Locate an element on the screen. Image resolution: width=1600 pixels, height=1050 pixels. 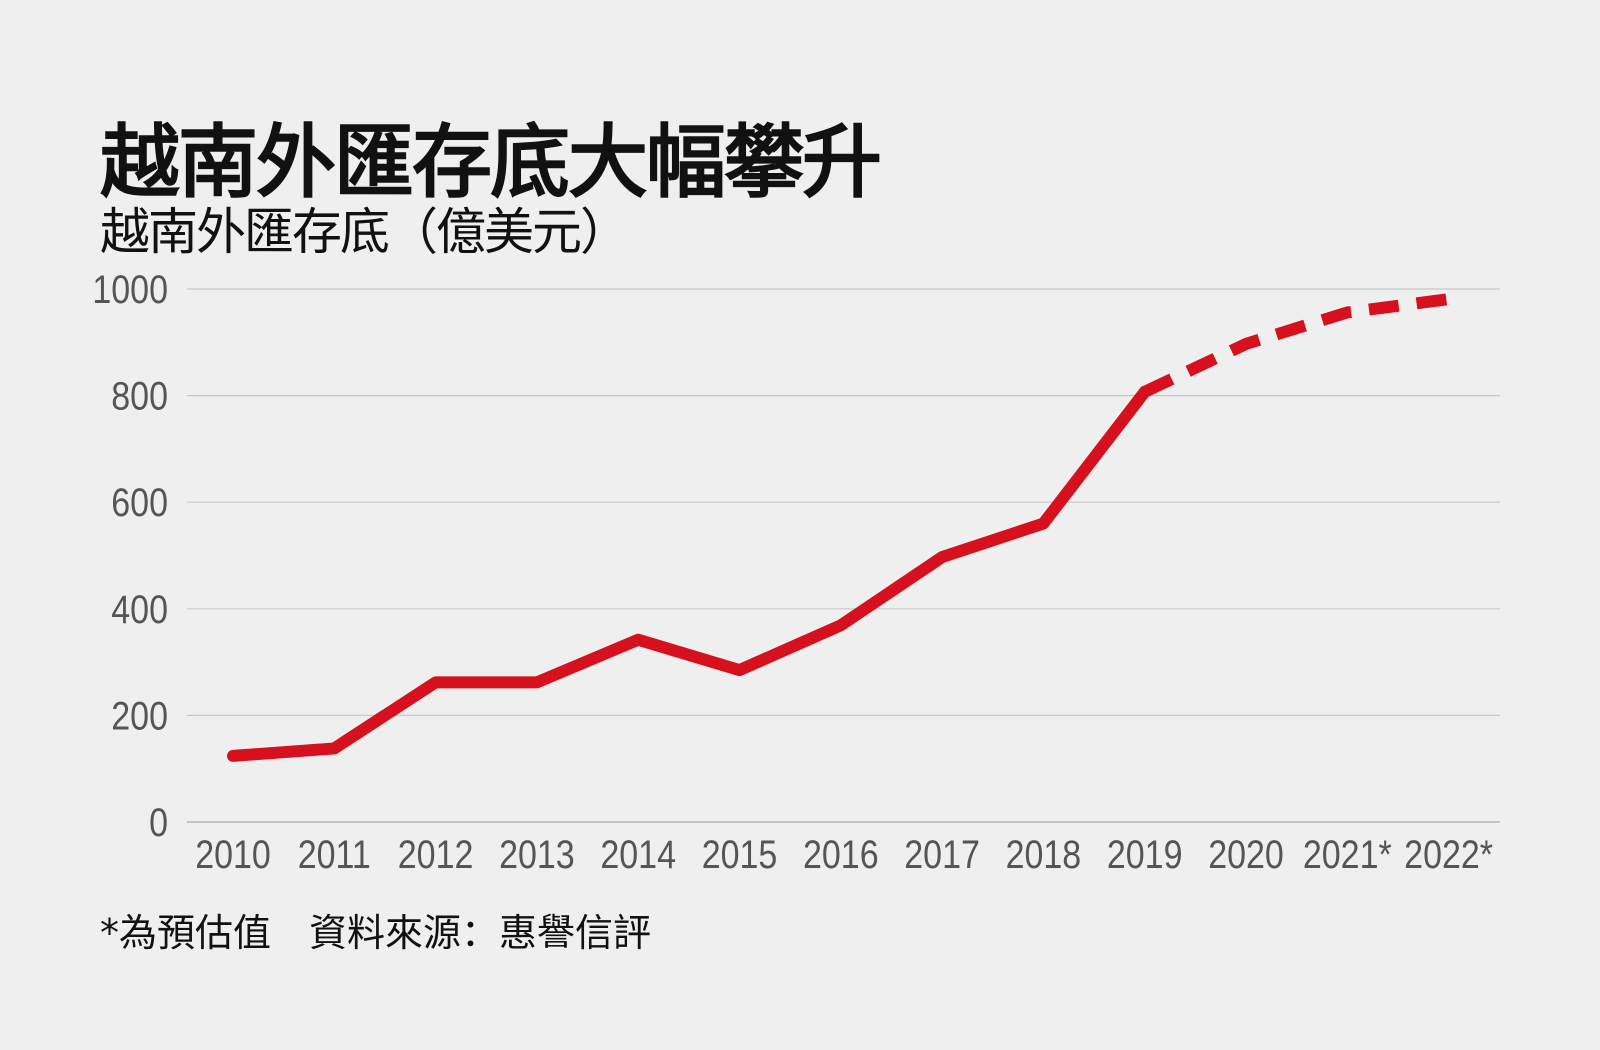
y-tick-label: 800 is located at coordinates (139, 395).